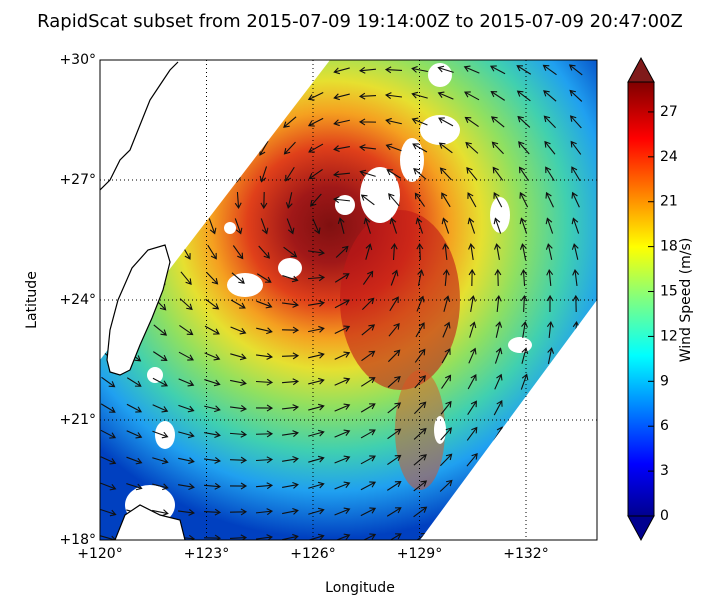  Describe the element at coordinates (525, 554) in the screenshot. I see `x-tick-label: +132°` at that location.